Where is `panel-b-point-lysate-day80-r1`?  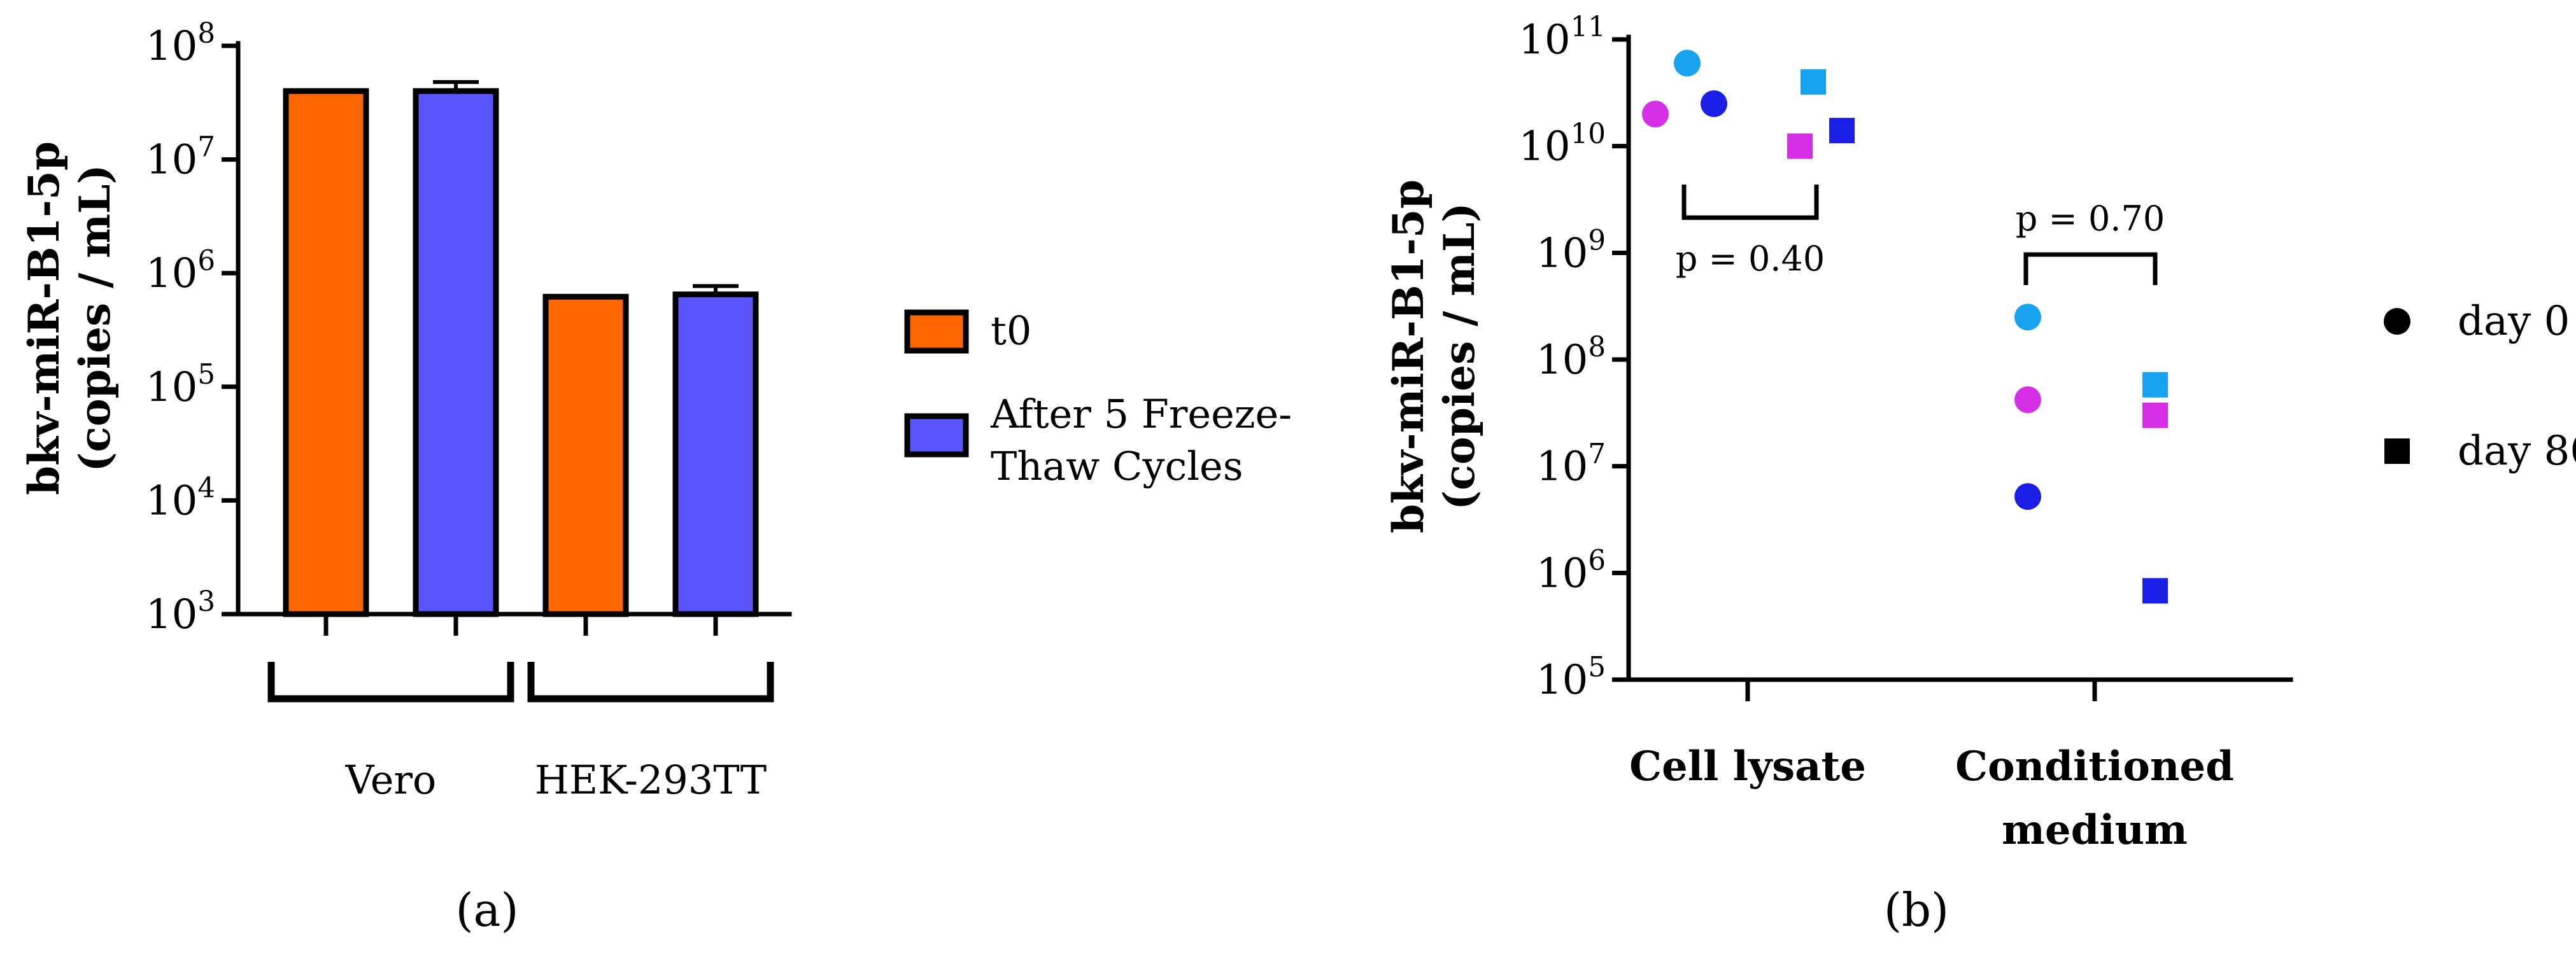
panel-b-point-lysate-day80-r1 is located at coordinates (1800, 146).